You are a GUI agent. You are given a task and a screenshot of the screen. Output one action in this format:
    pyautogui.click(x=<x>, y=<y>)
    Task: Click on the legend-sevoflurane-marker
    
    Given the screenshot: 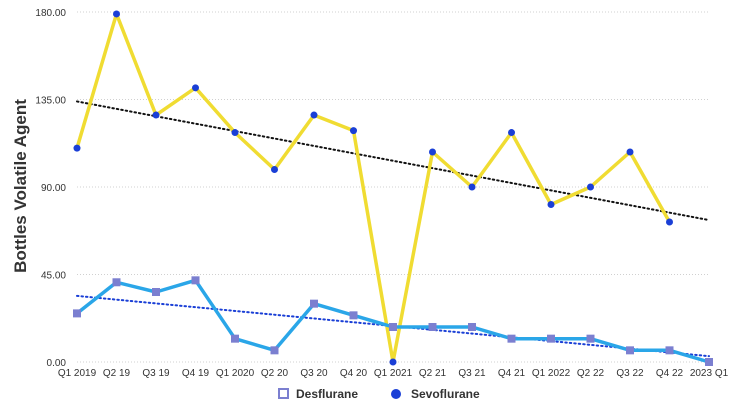 What is the action you would take?
    pyautogui.click(x=396, y=394)
    